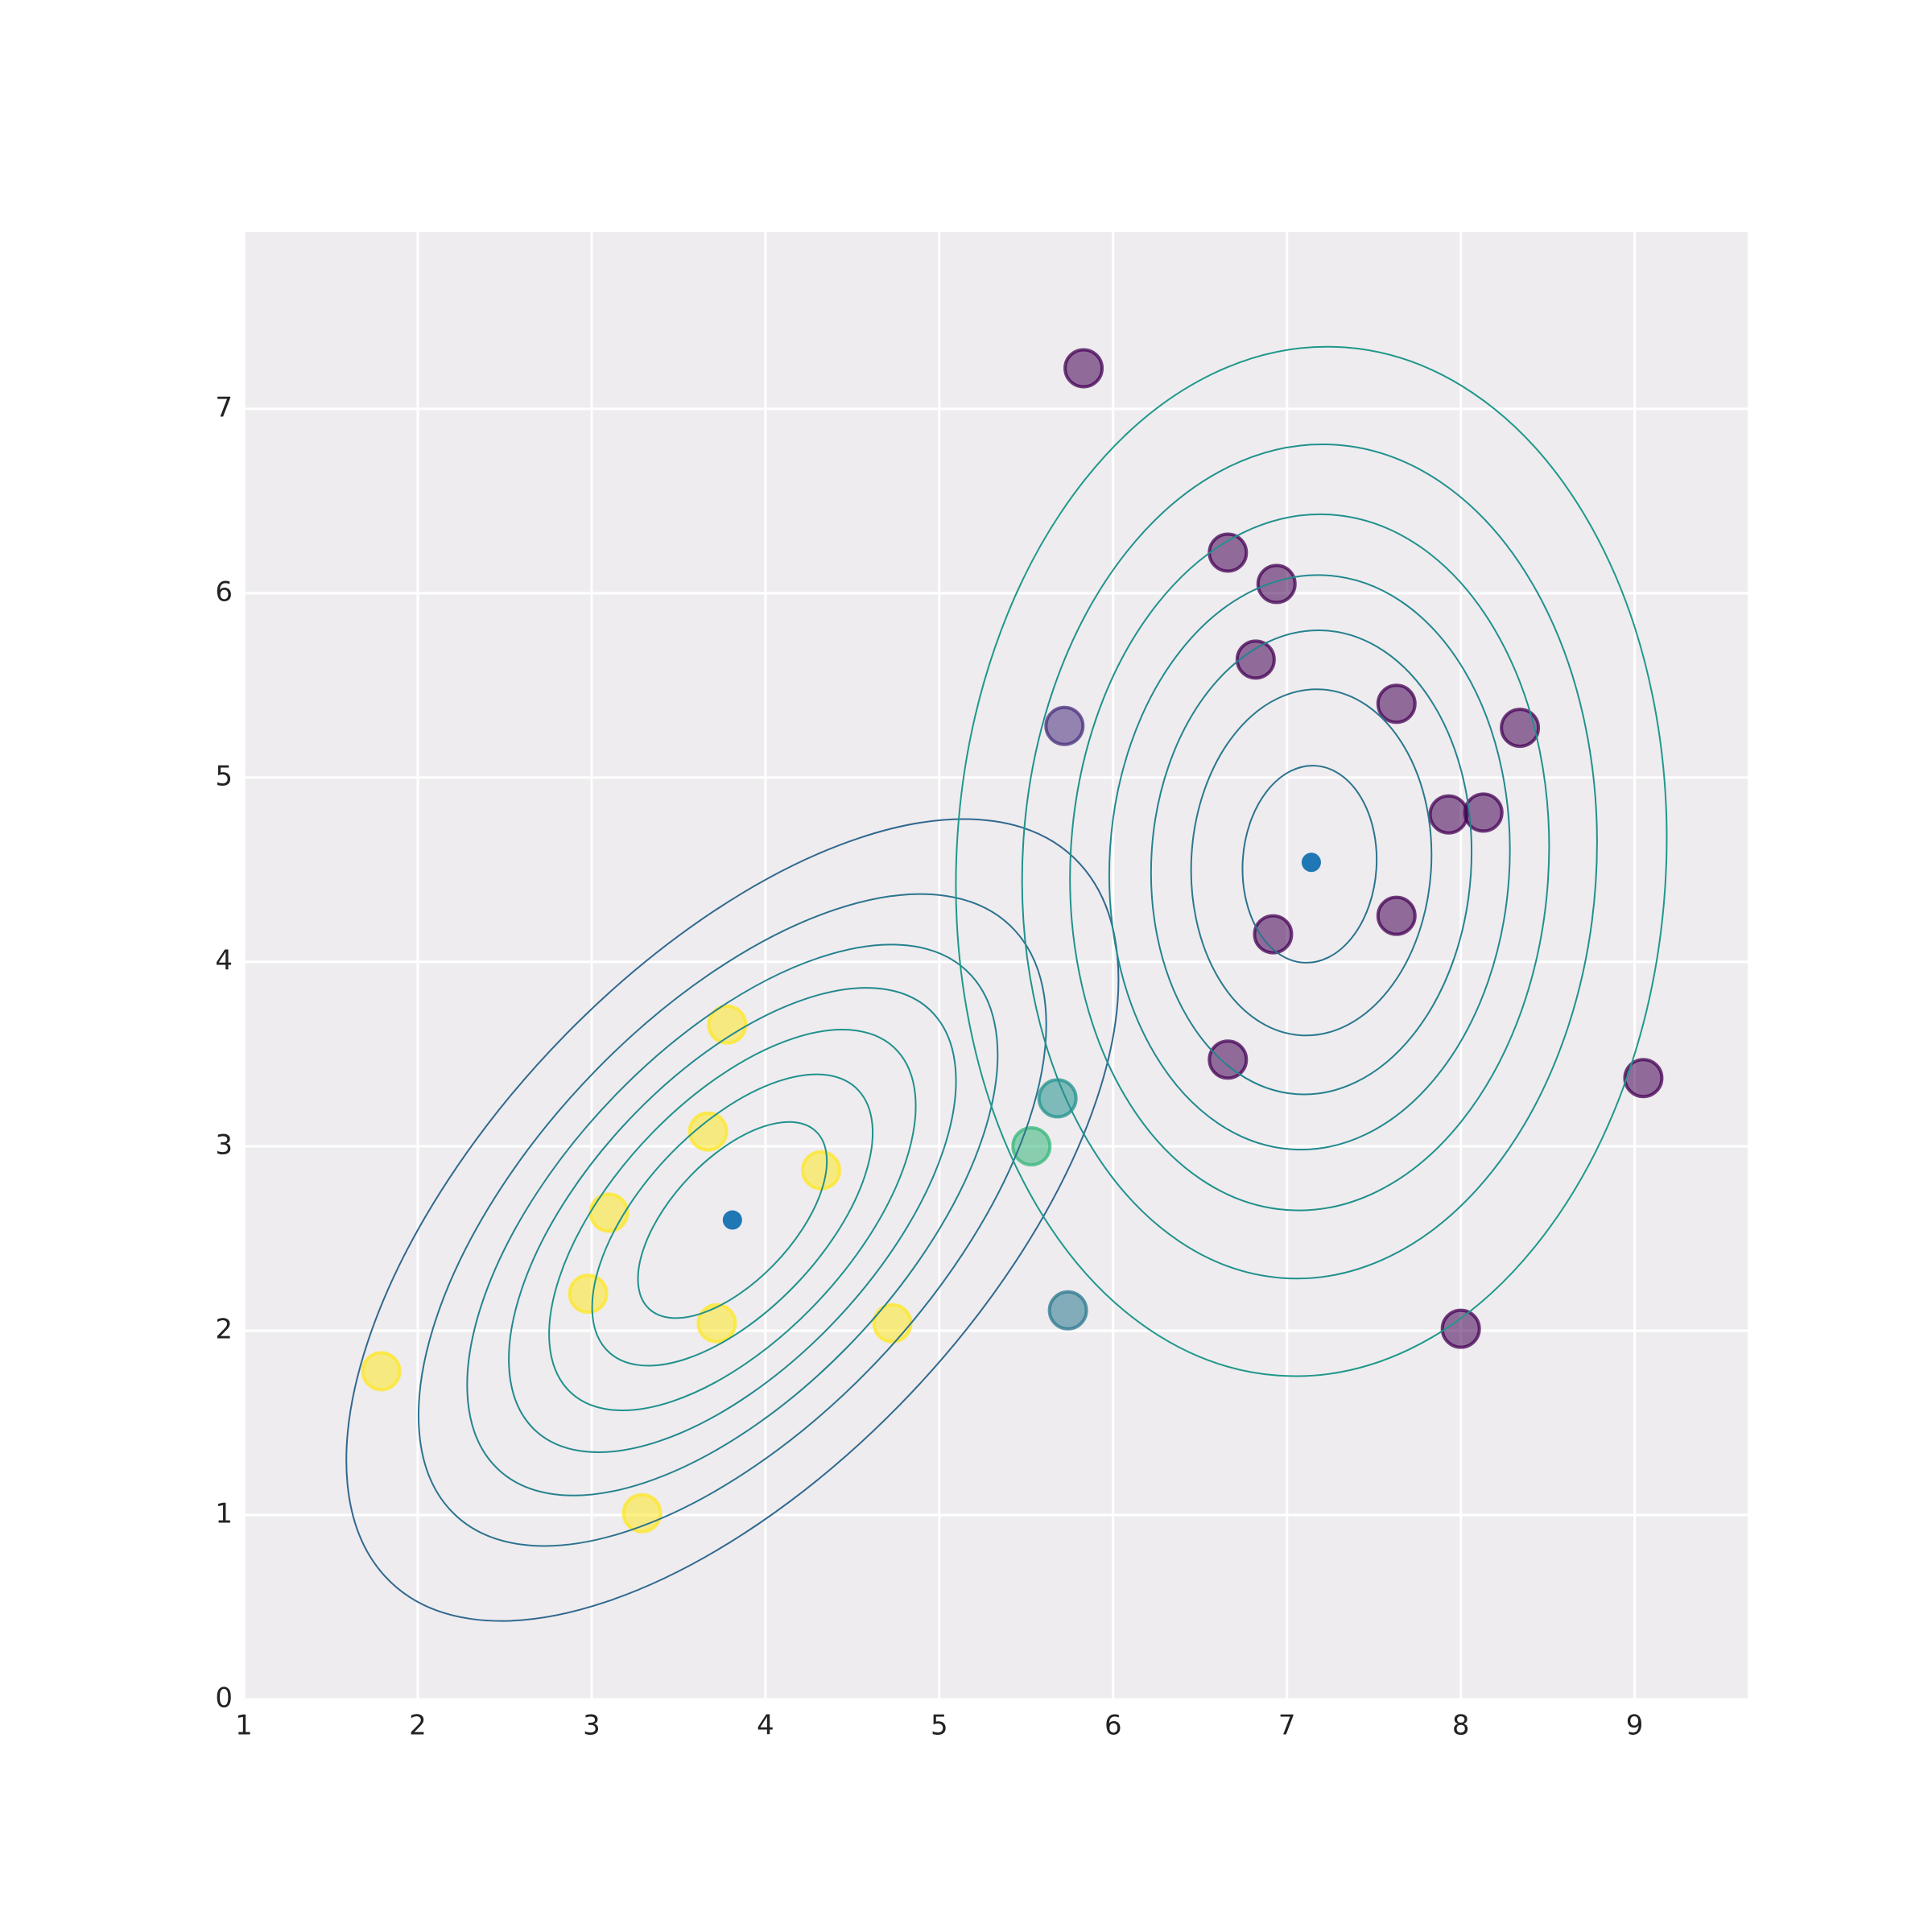  What do you see at coordinates (224, 1513) in the screenshot?
I see `y-tick-label: 1` at bounding box center [224, 1513].